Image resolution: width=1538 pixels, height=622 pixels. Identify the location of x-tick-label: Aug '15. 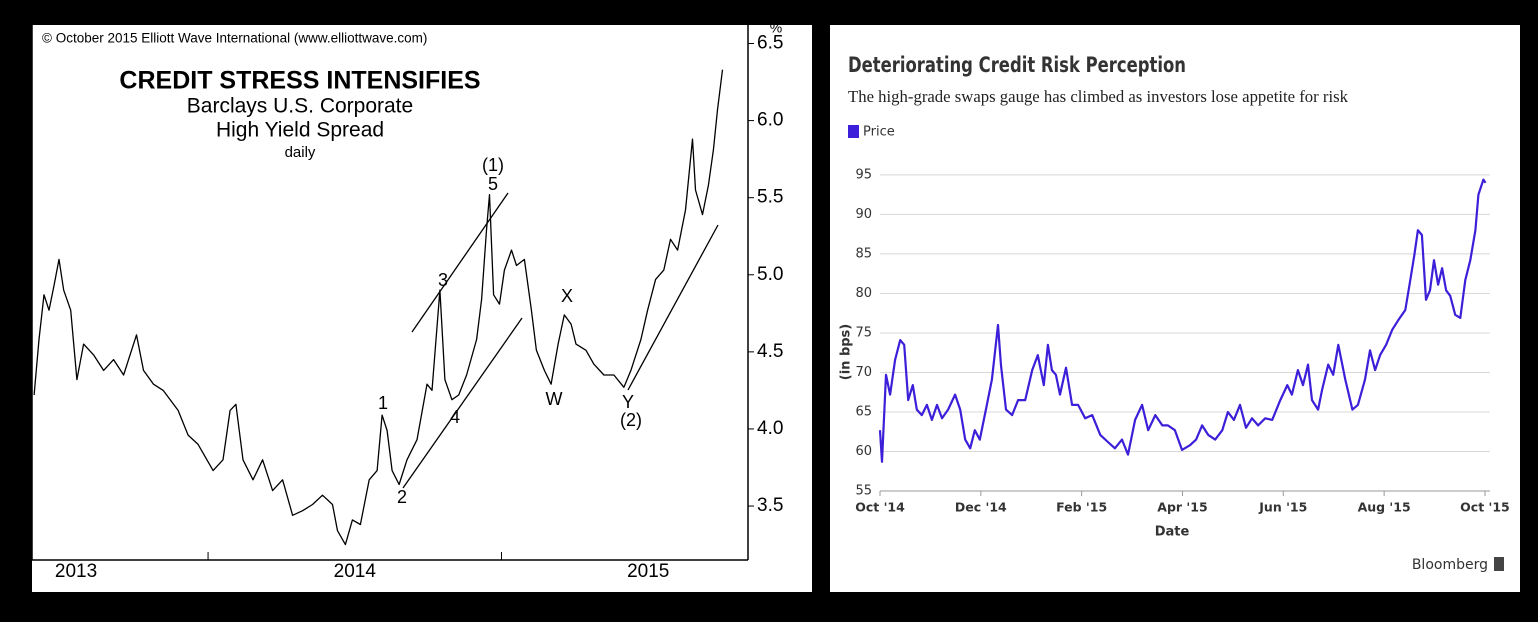
(1384, 507).